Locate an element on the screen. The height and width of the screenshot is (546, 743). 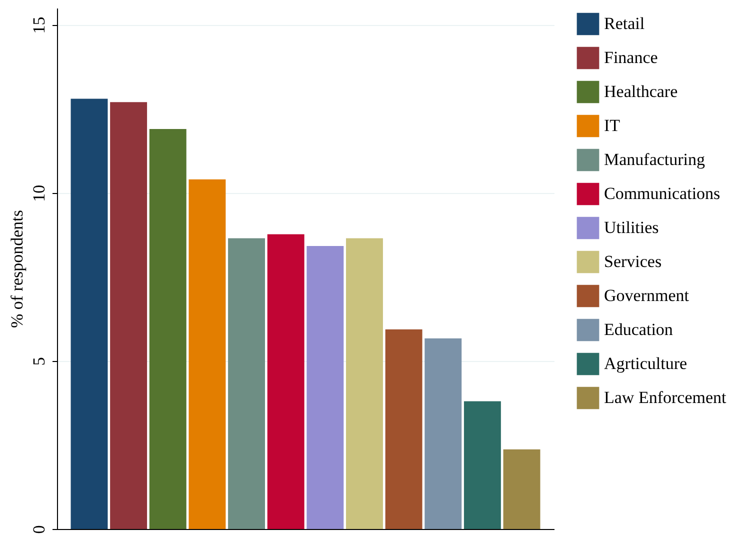
legend-label: Law Enforcement is located at coordinates (665, 397).